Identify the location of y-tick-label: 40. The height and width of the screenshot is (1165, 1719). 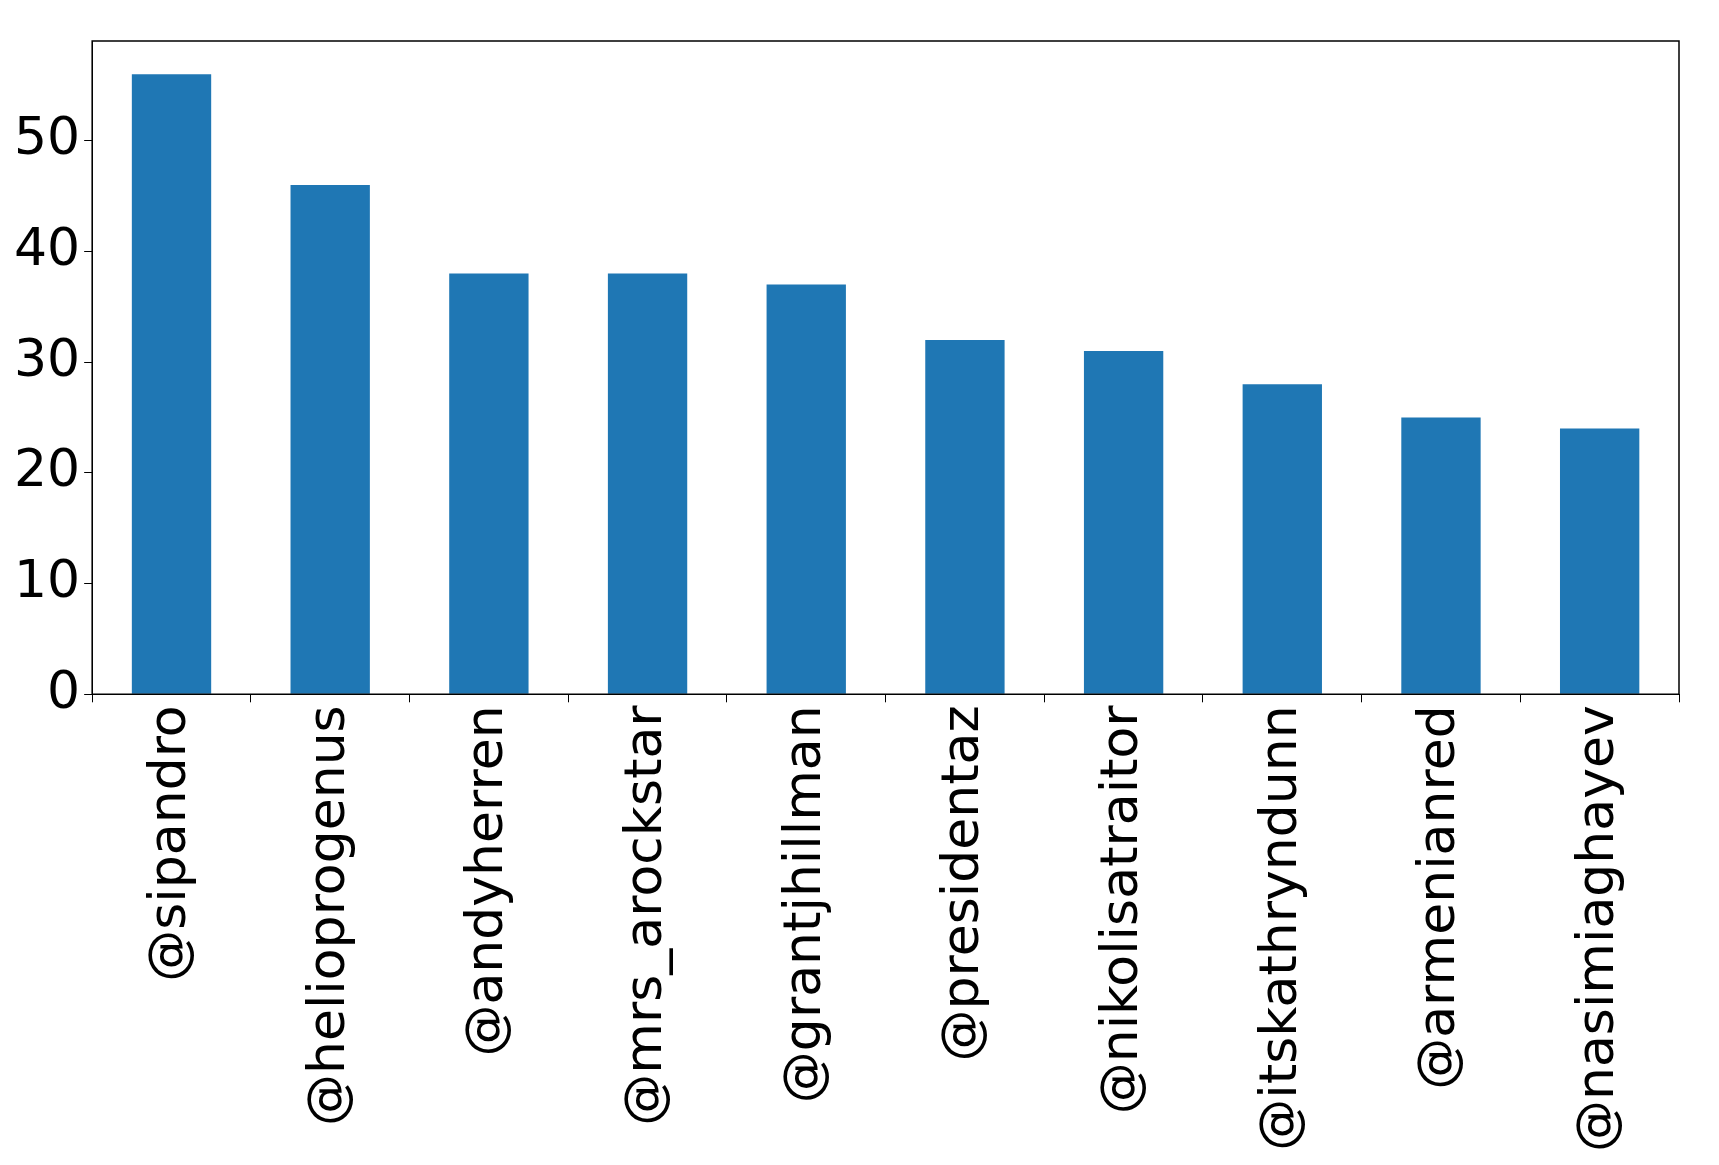
(47, 246).